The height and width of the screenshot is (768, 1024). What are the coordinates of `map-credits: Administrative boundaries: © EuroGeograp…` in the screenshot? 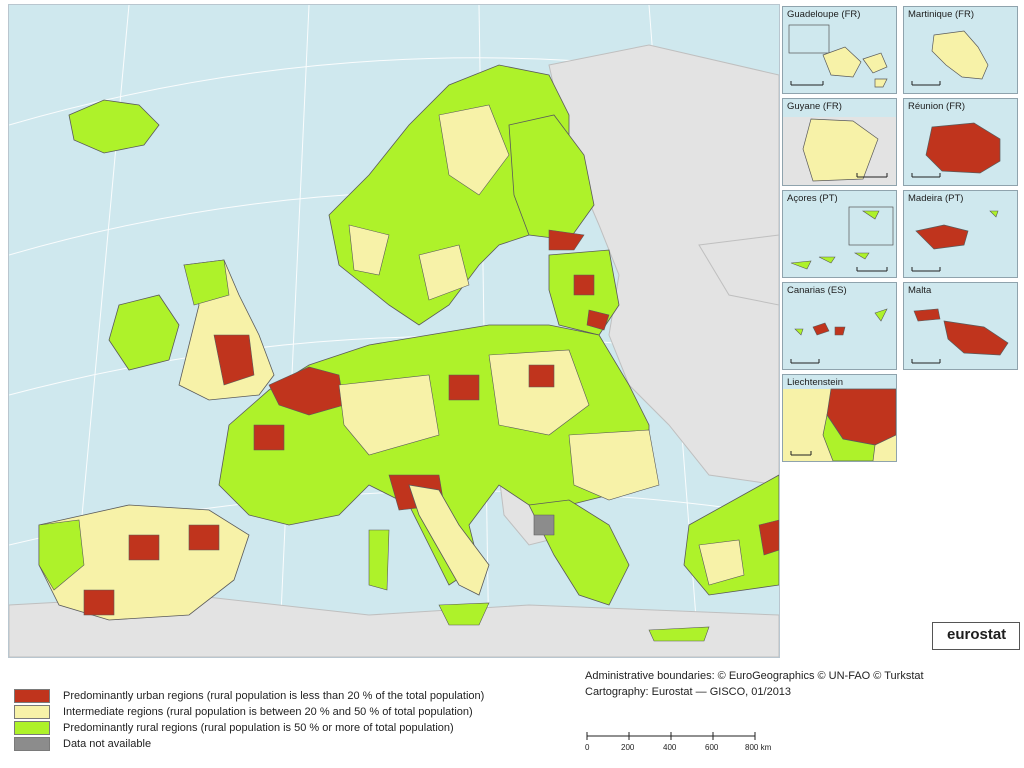 It's located at (754, 684).